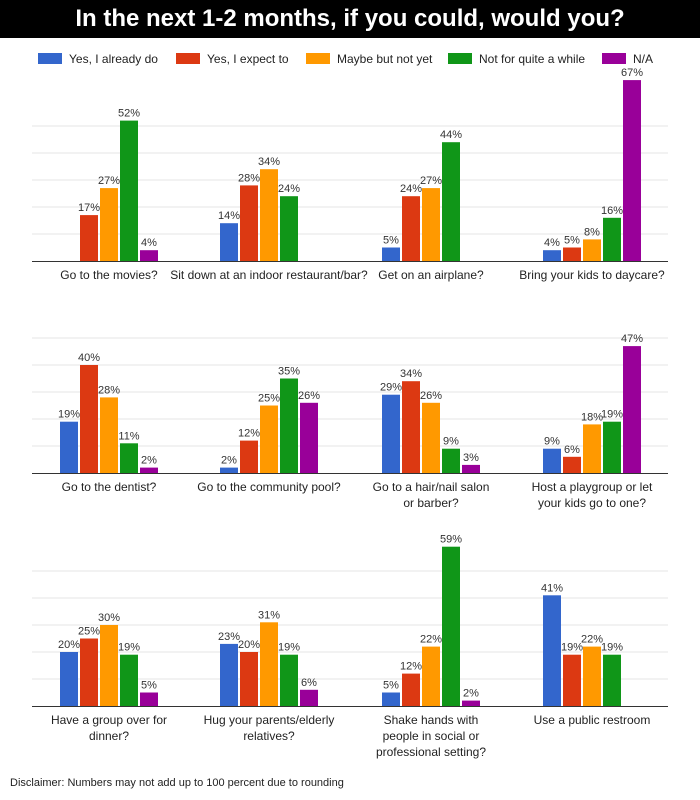 Image resolution: width=700 pixels, height=800 pixels. I want to click on category-label: Go to the community pool?, so click(269, 487).